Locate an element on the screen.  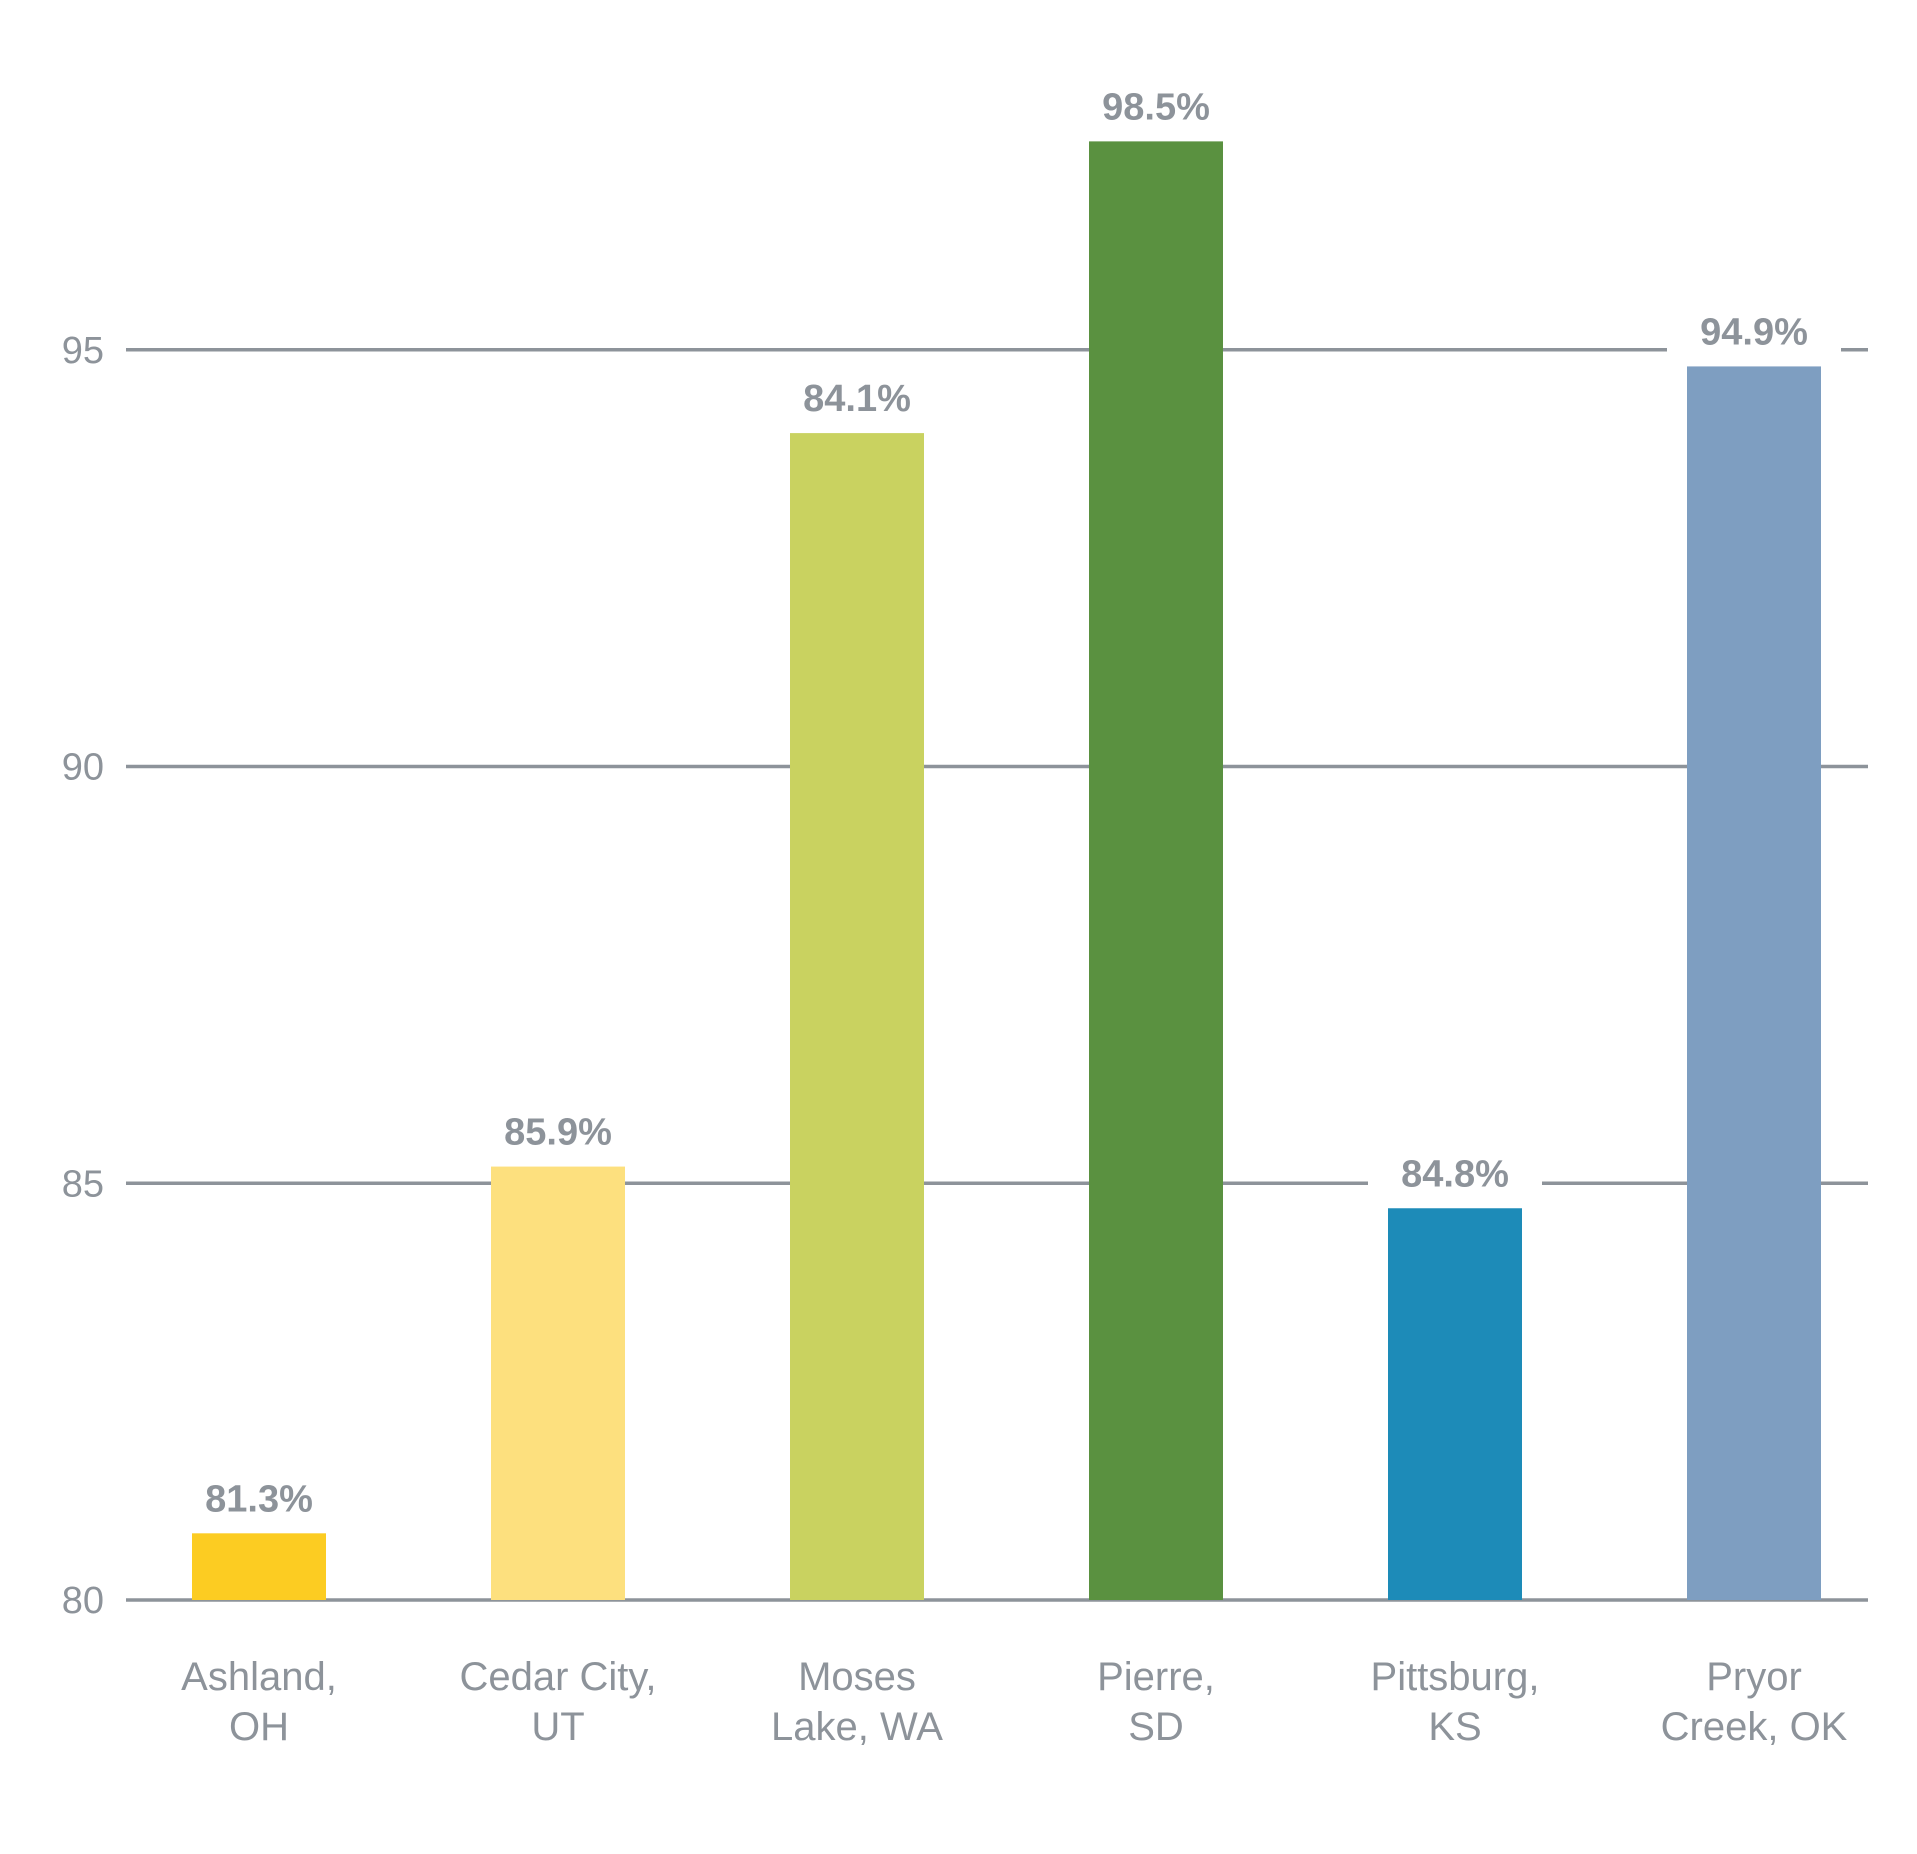
data-label: 98.5% is located at coordinates (1156, 107).